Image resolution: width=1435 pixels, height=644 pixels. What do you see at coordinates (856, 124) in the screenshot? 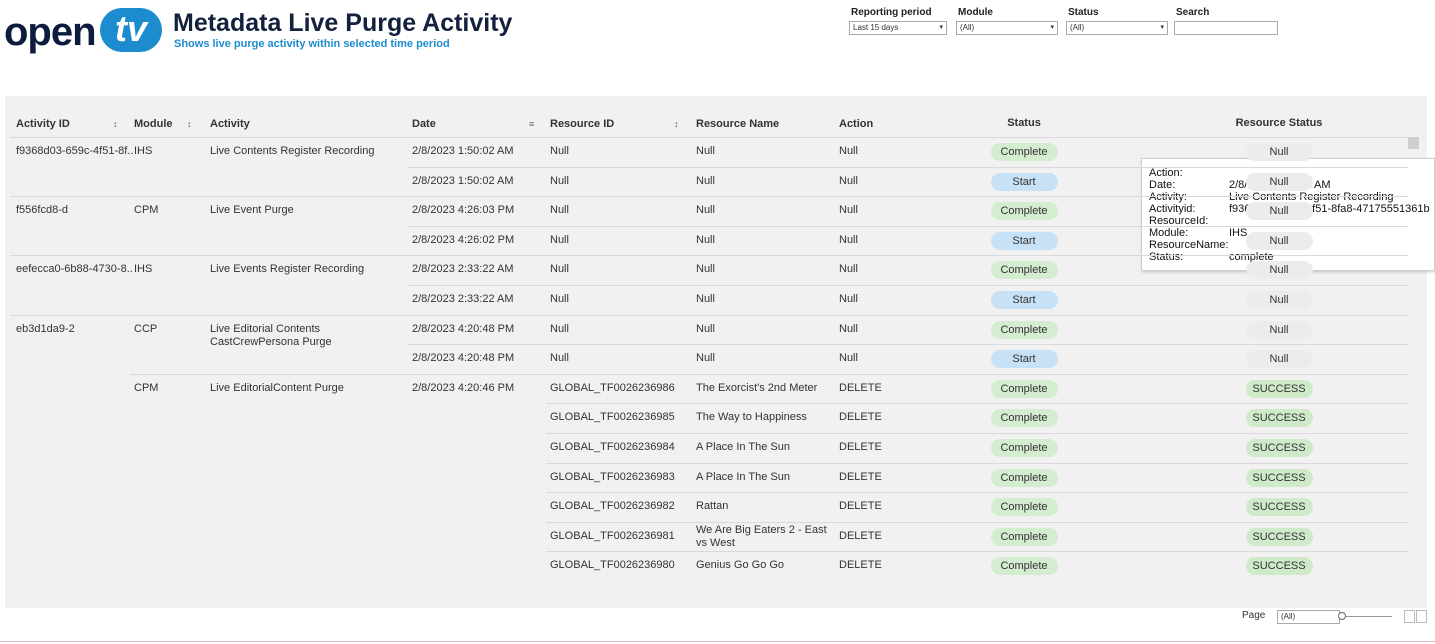
I see `column-header: Action` at bounding box center [856, 124].